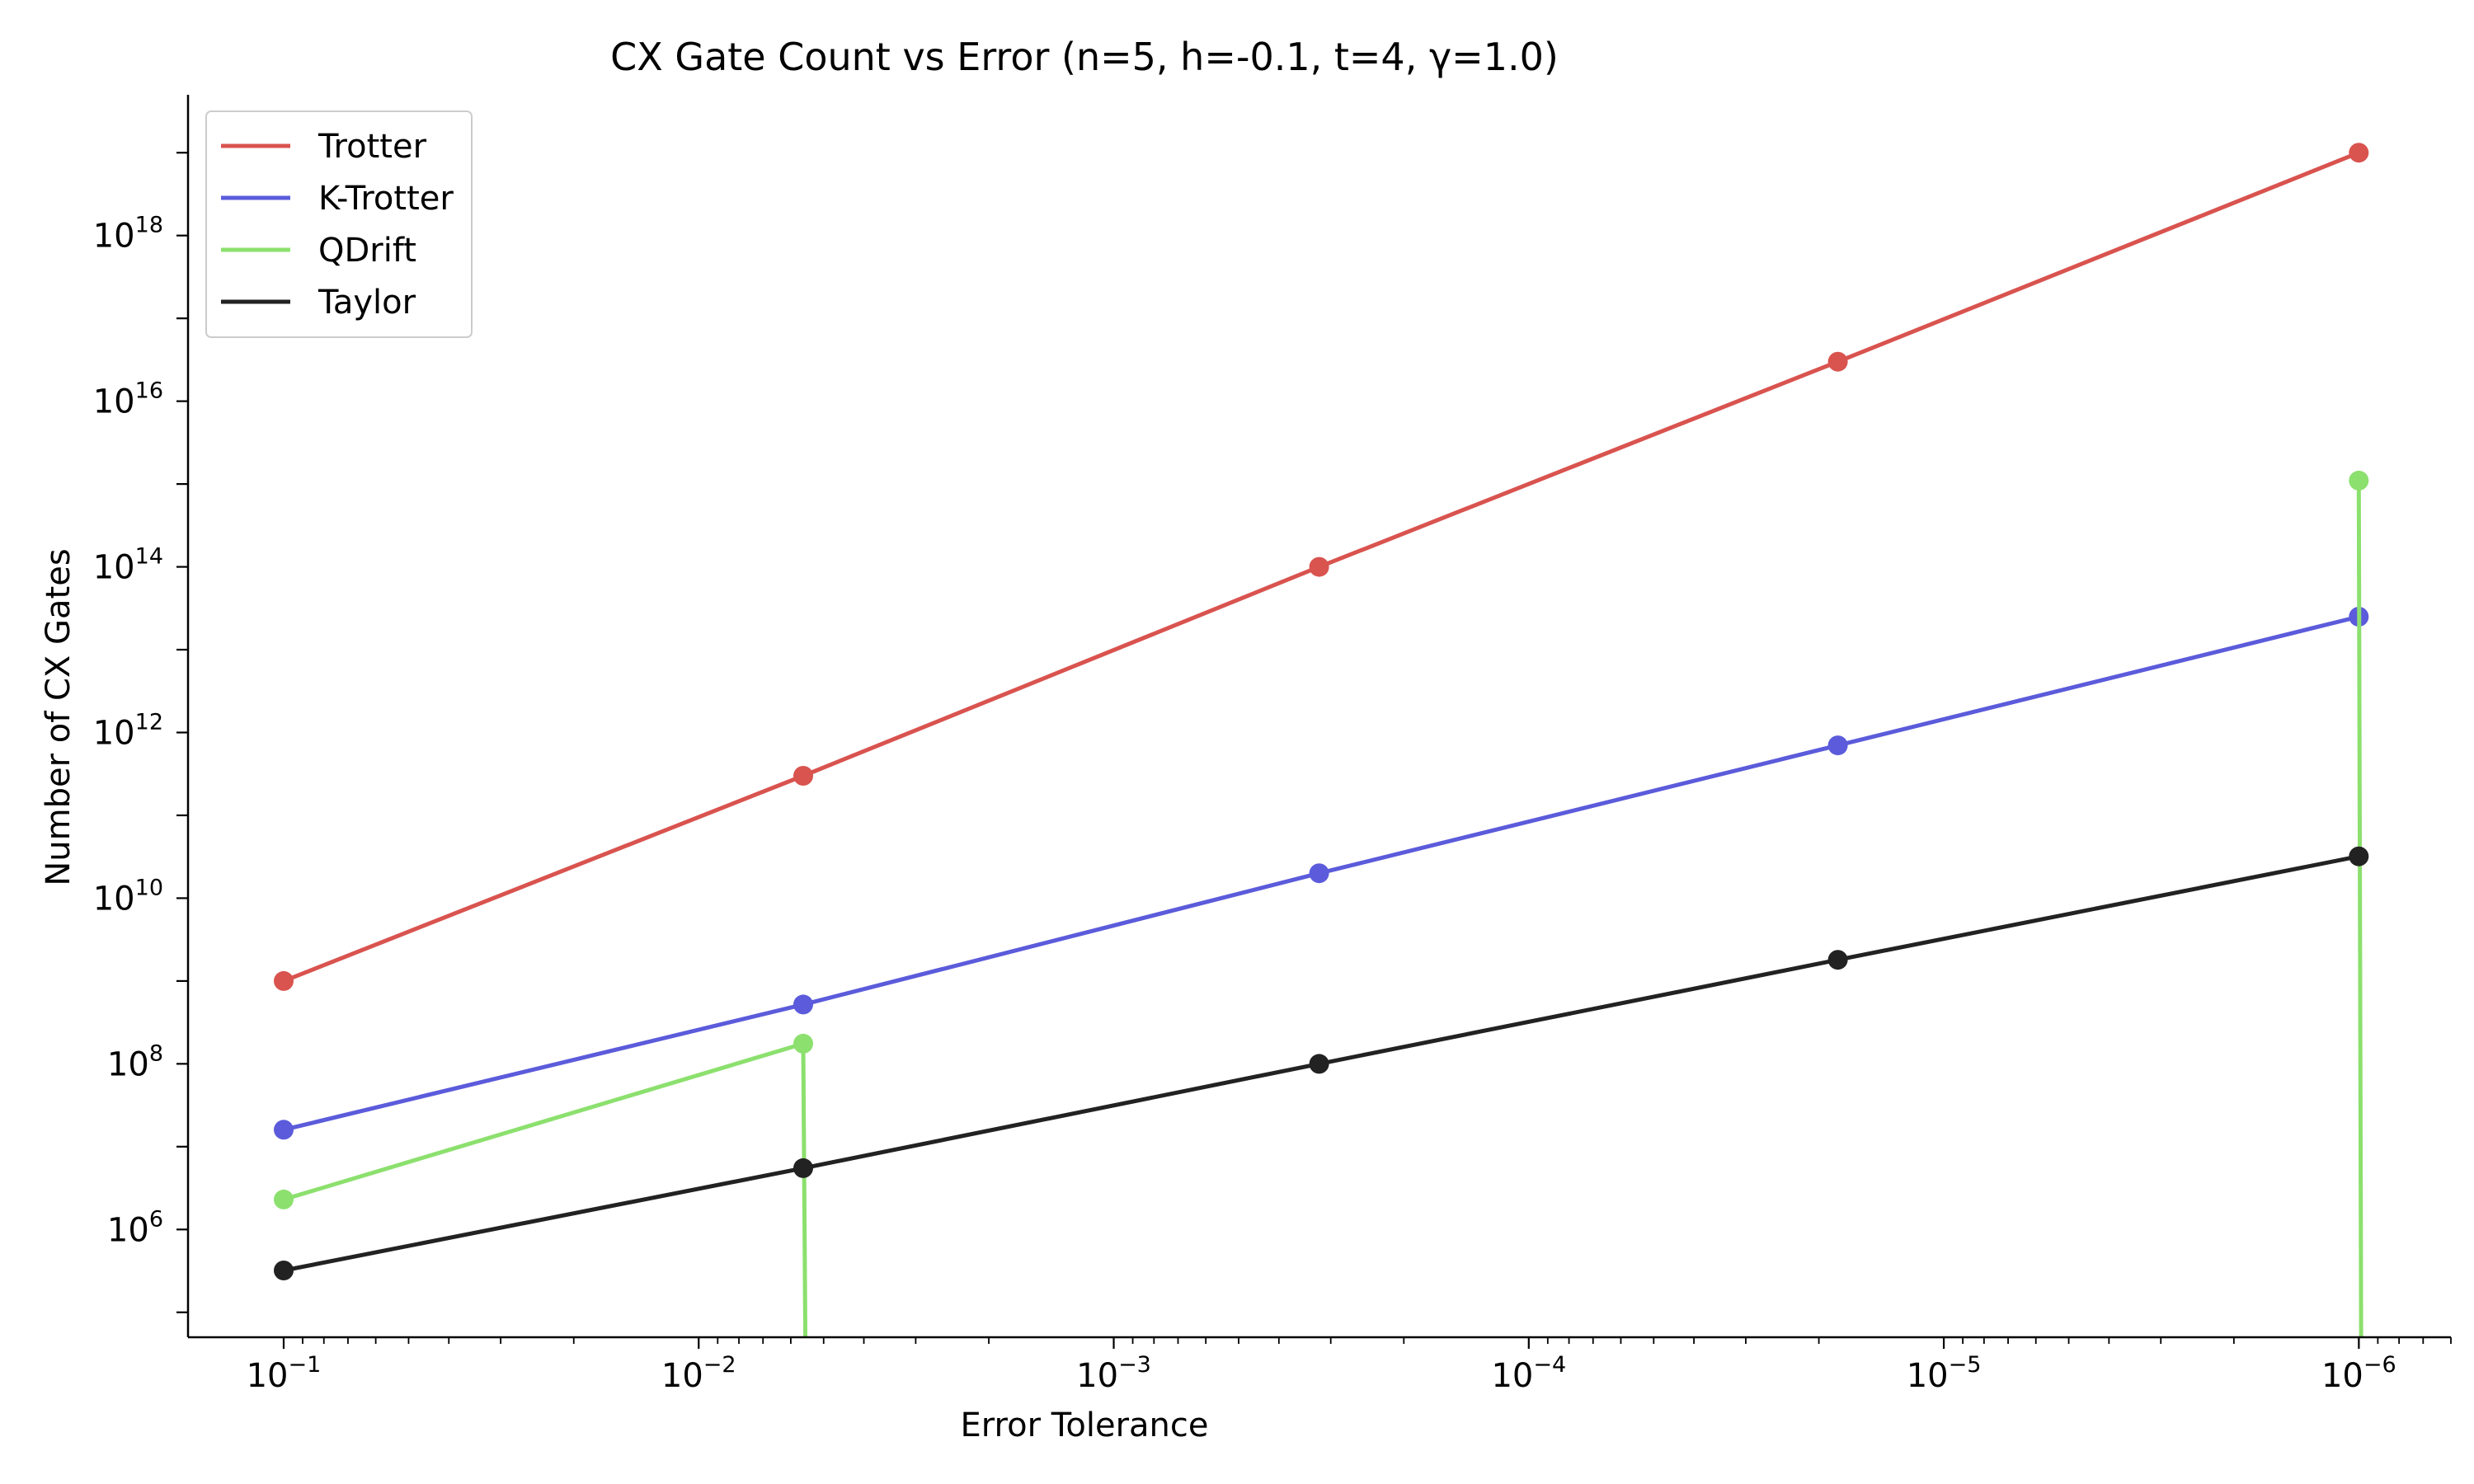 The image size is (2474, 1484). What do you see at coordinates (2358, 1373) in the screenshot?
I see `x-tick-label: 10⁻⁶` at bounding box center [2358, 1373].